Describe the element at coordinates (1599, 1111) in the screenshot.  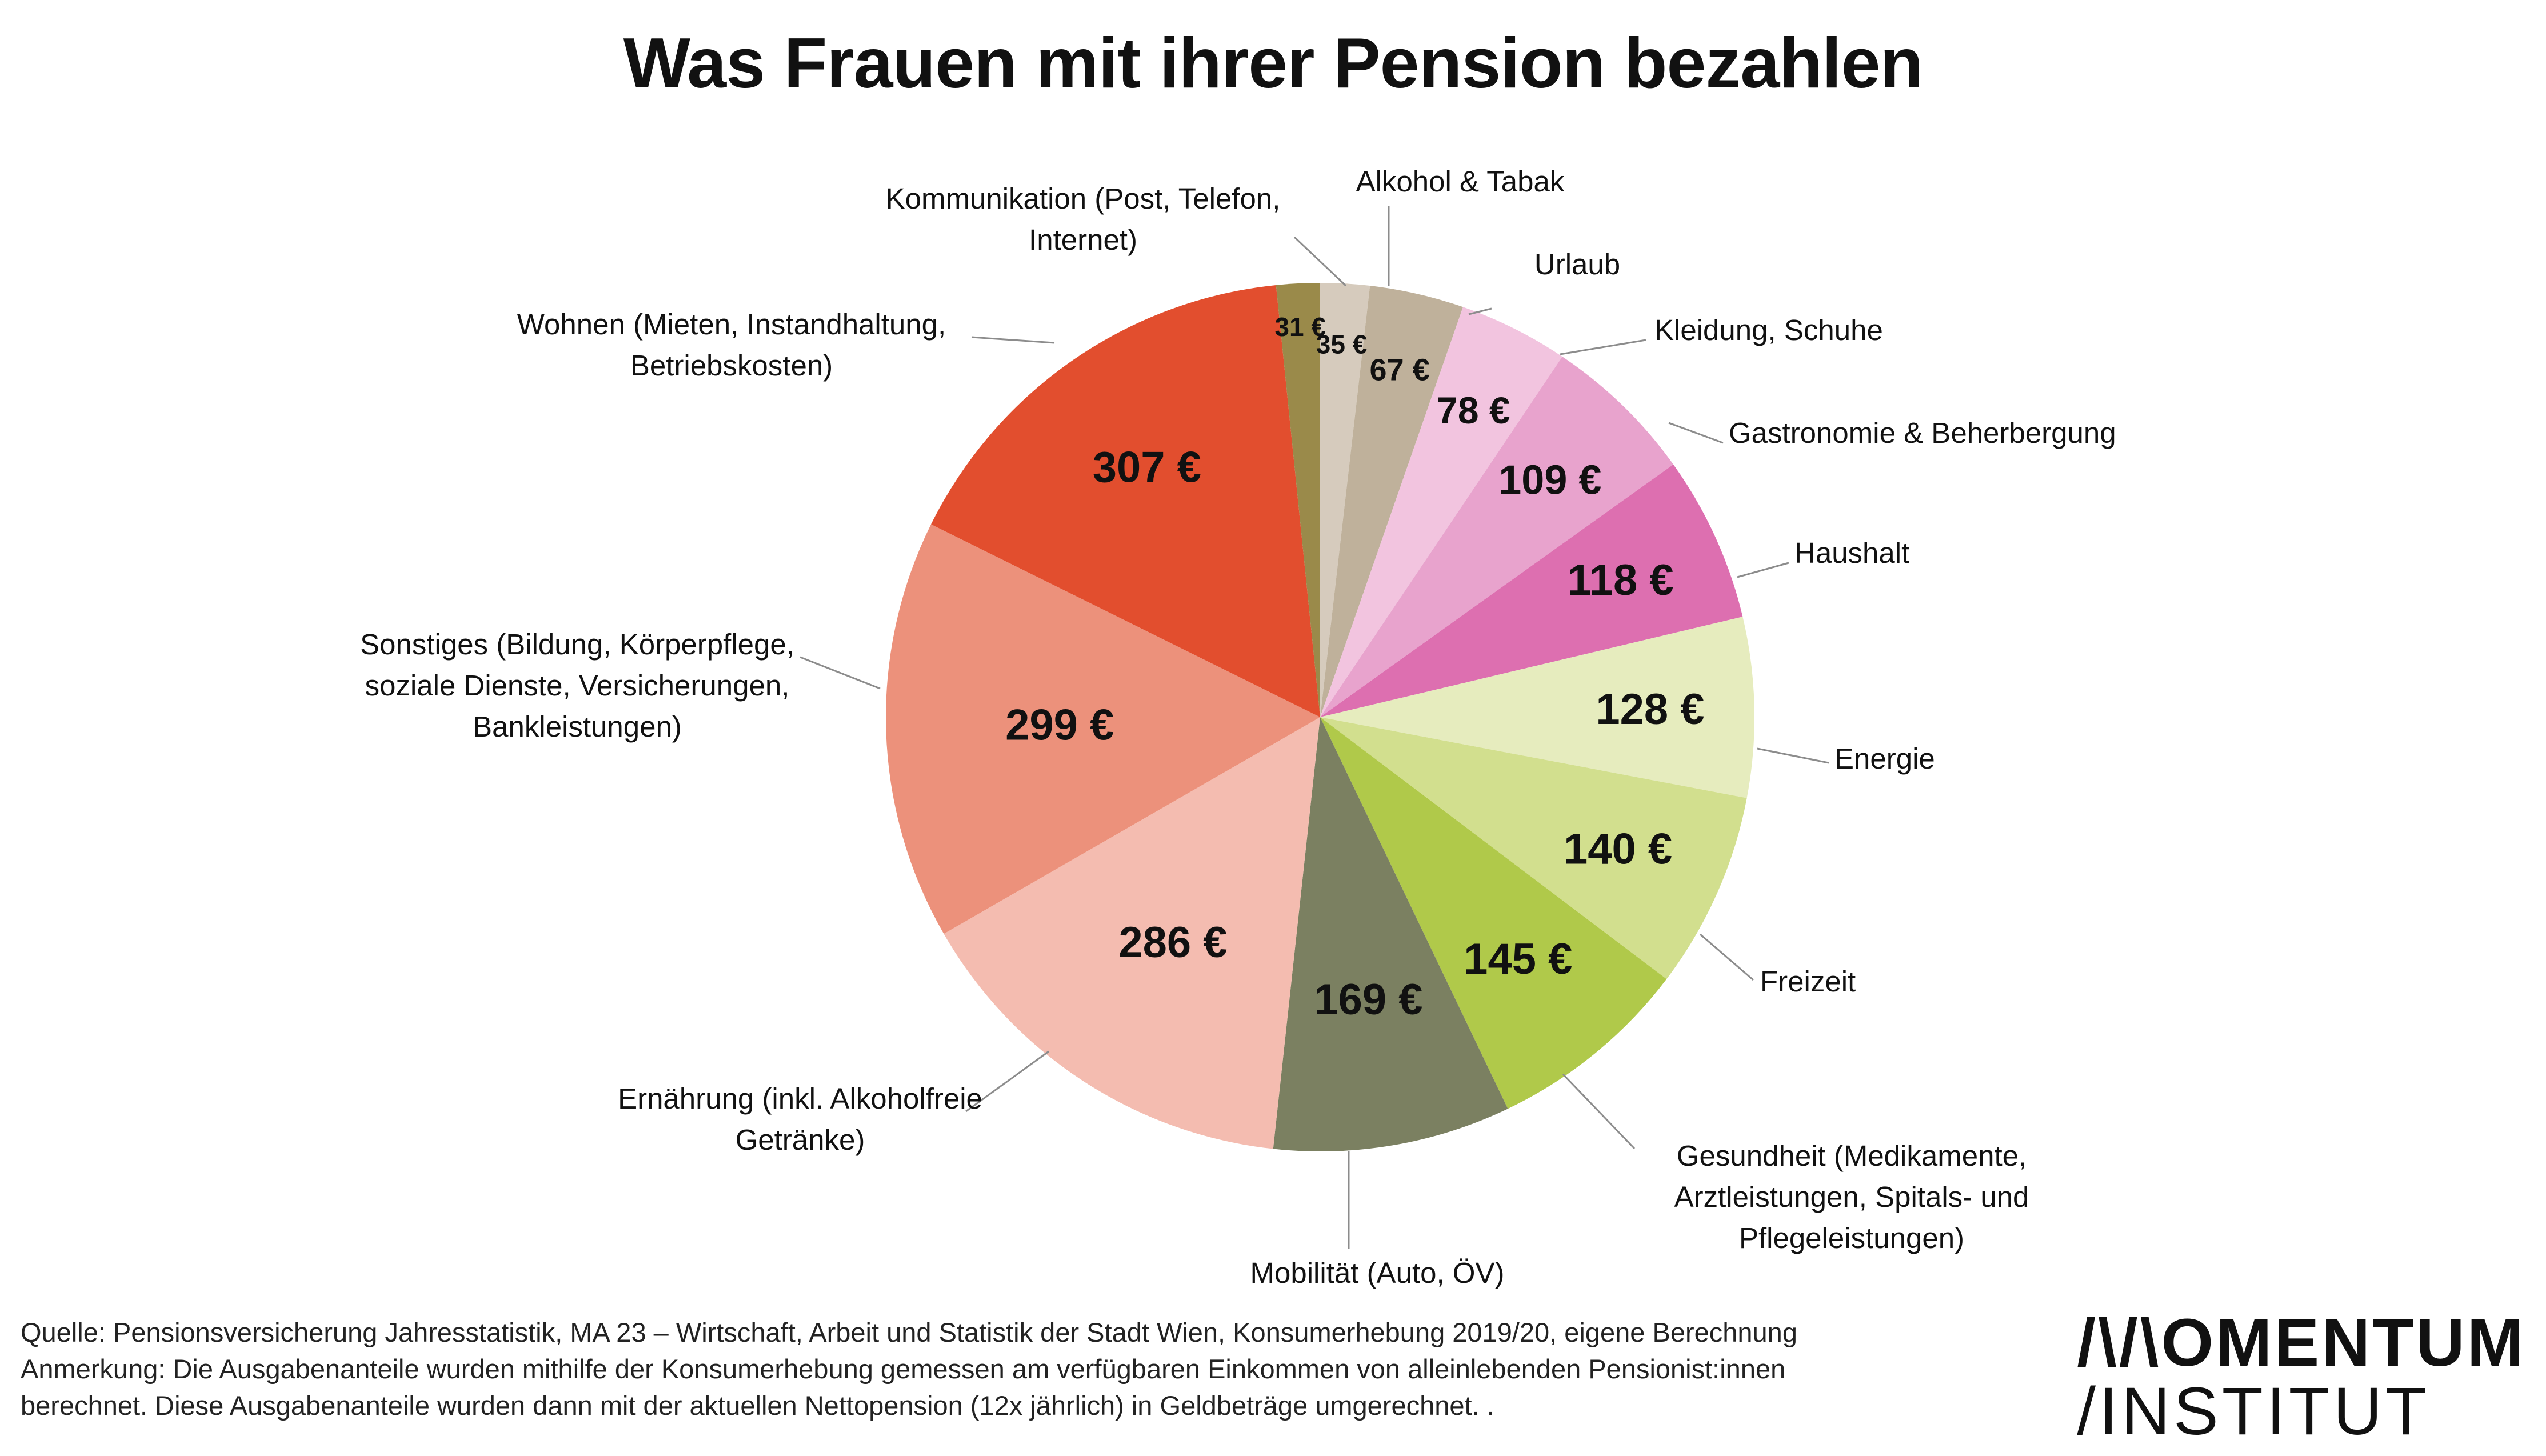
I see `leader-line-gesundheit` at that location.